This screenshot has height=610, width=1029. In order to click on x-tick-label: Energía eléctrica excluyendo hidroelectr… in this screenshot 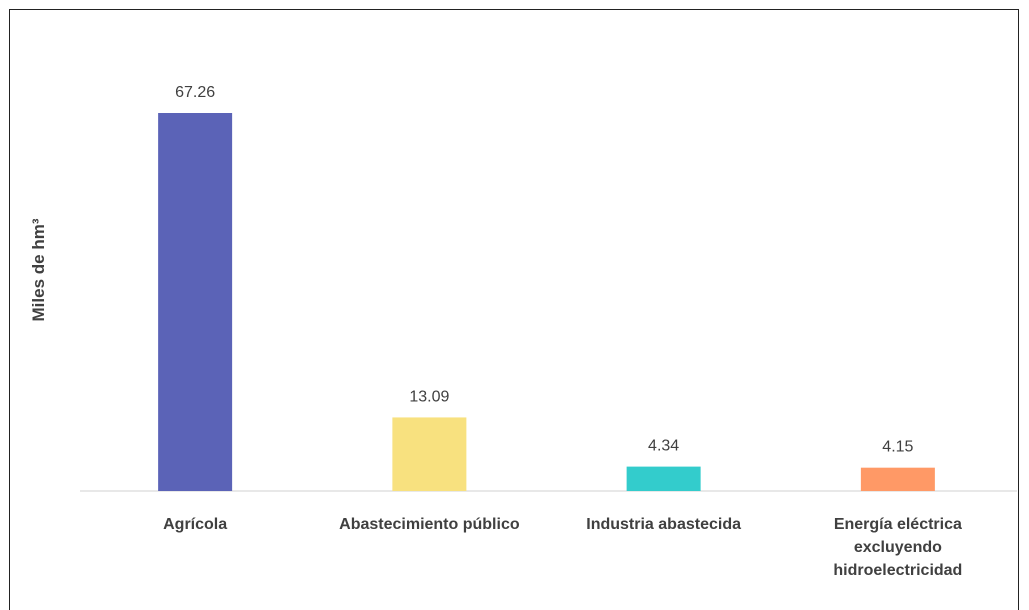, I will do `click(898, 547)`.